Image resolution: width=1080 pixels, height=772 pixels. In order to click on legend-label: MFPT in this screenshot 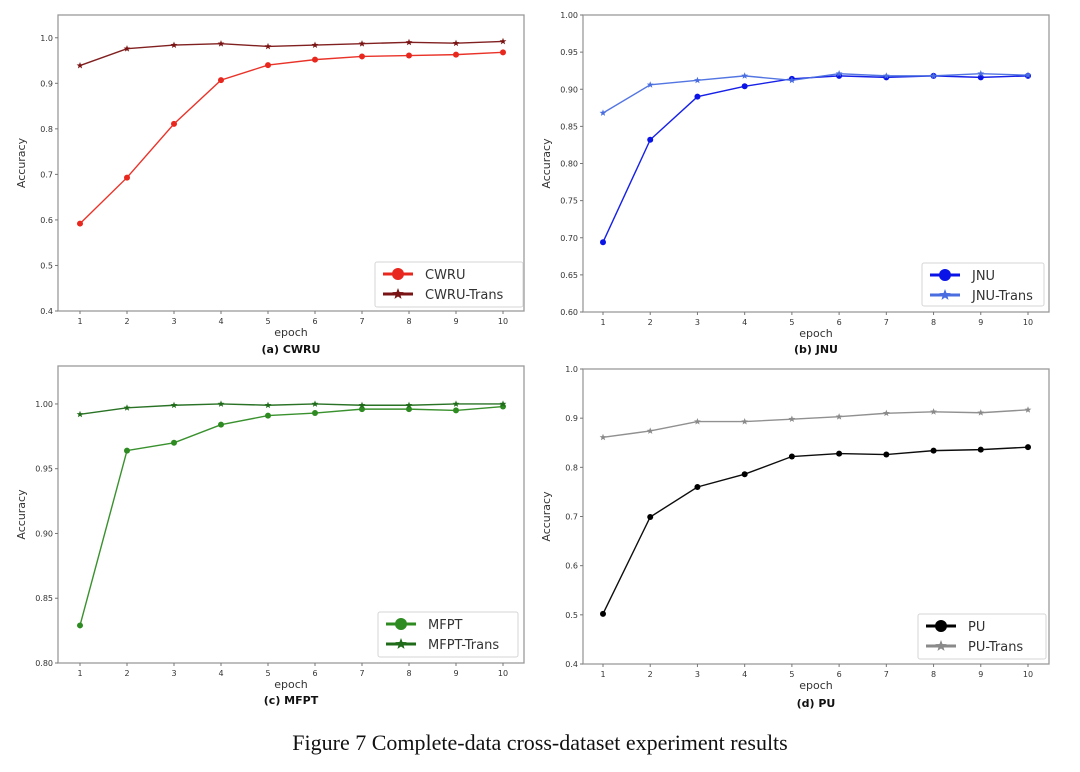, I will do `click(445, 625)`.